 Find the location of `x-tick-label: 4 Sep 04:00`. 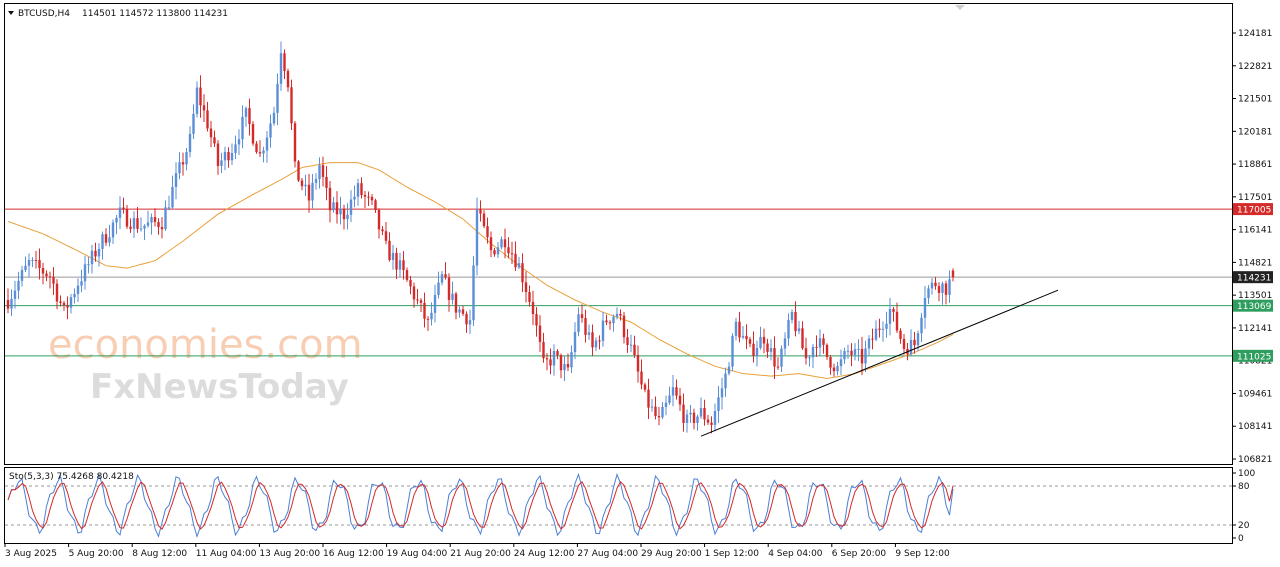

x-tick-label: 4 Sep 04:00 is located at coordinates (795, 554).